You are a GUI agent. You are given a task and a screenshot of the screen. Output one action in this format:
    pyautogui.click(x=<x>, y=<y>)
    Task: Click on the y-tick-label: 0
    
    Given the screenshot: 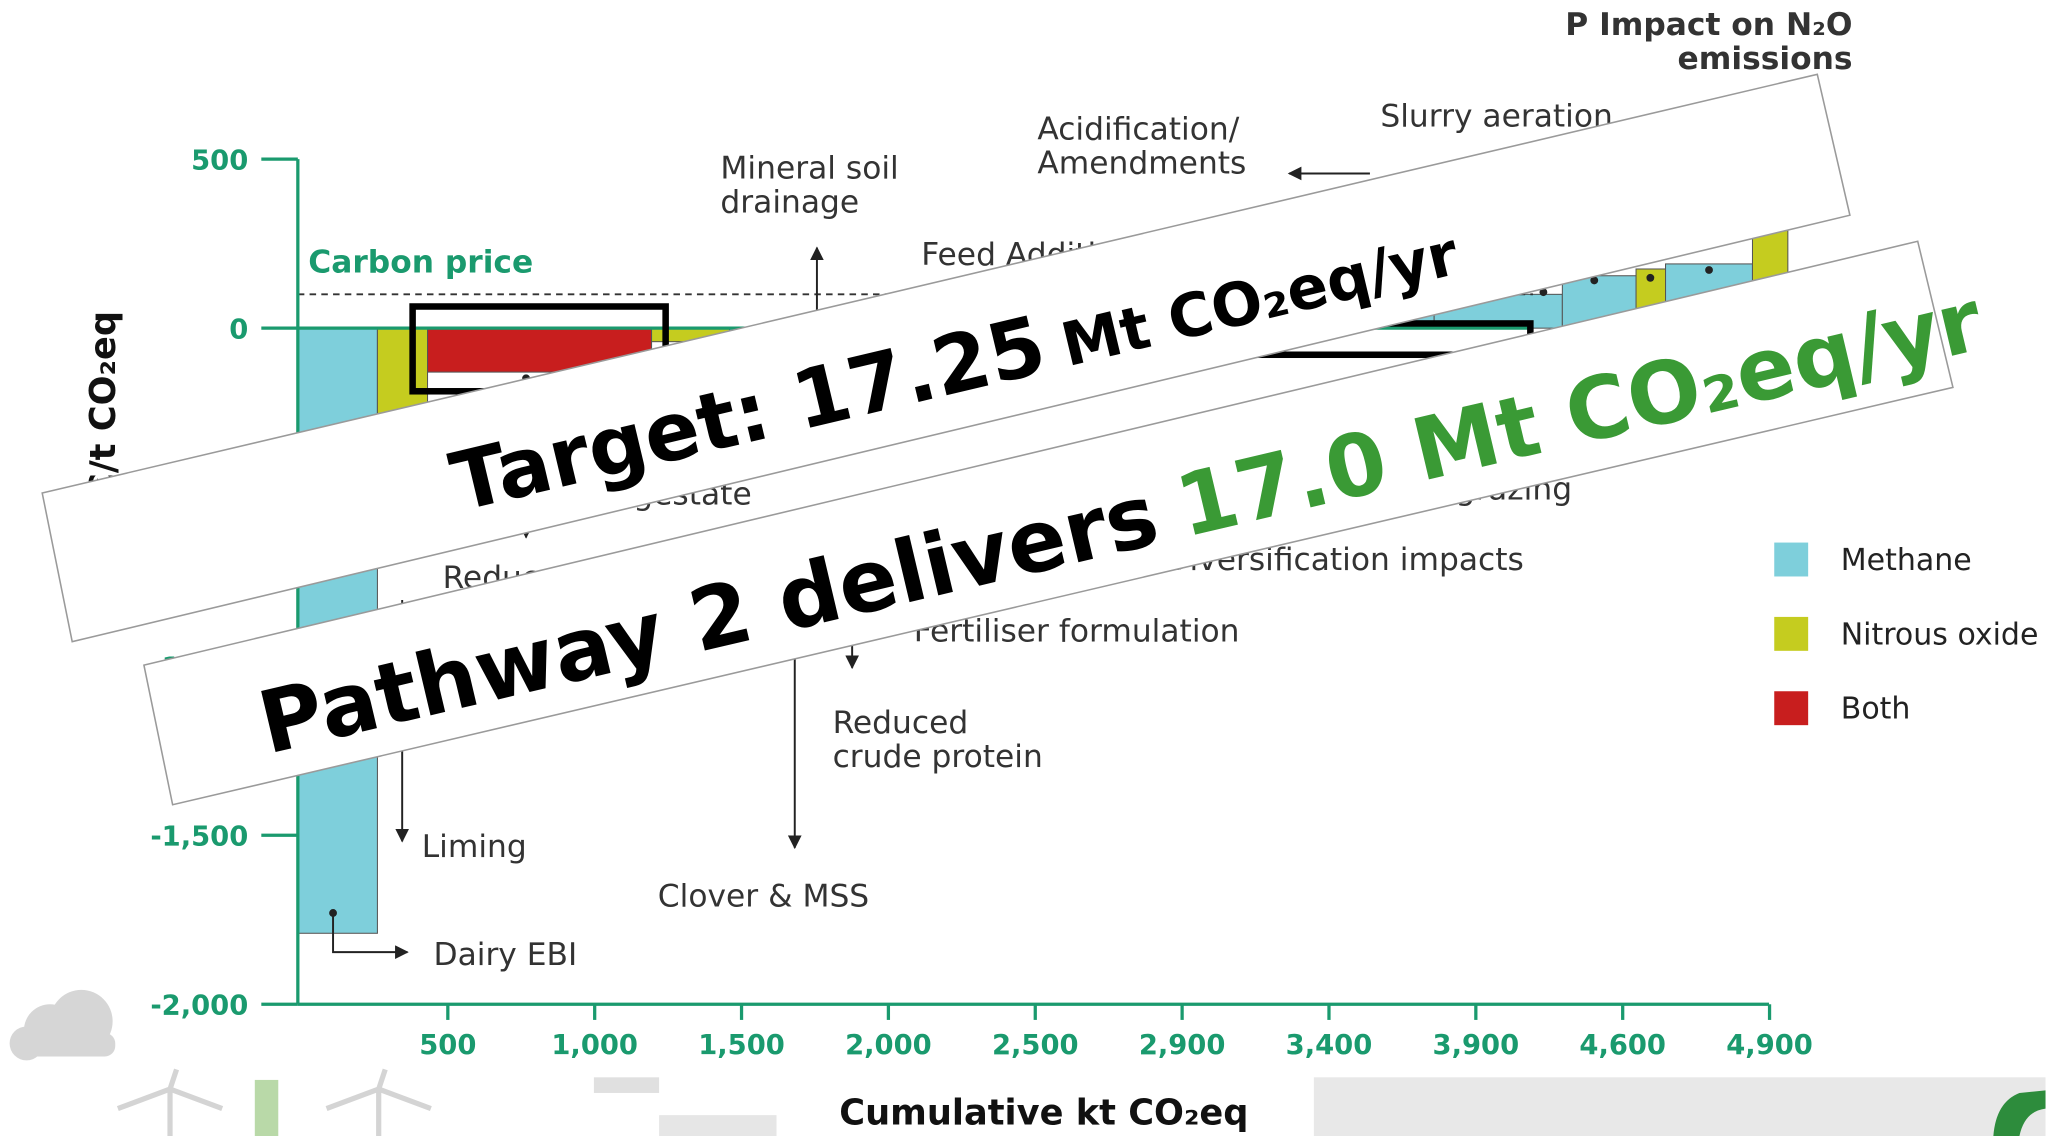 What is the action you would take?
    pyautogui.click(x=238, y=330)
    